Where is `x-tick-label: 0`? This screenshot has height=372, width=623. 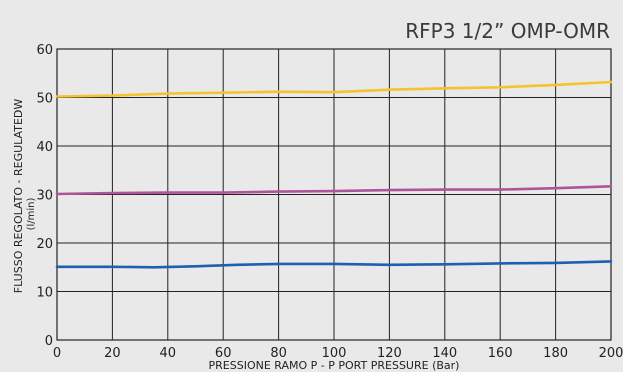 x-tick-label: 0 is located at coordinates (57, 353).